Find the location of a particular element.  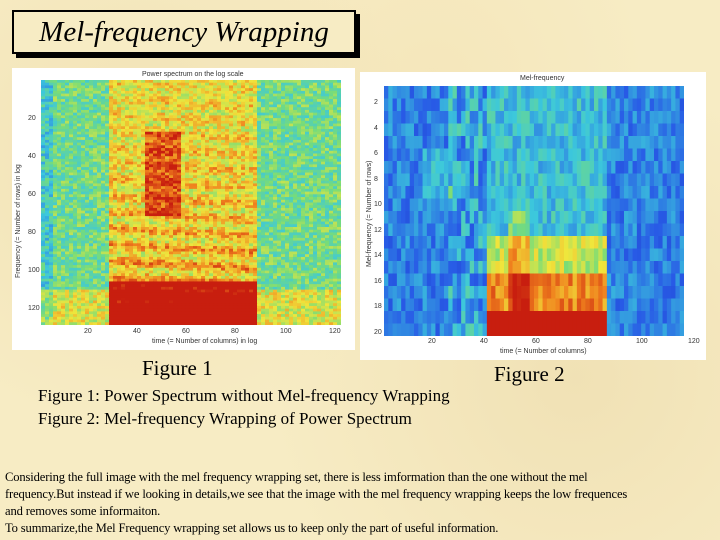

figure2-y-tick: 12 is located at coordinates (378, 230).